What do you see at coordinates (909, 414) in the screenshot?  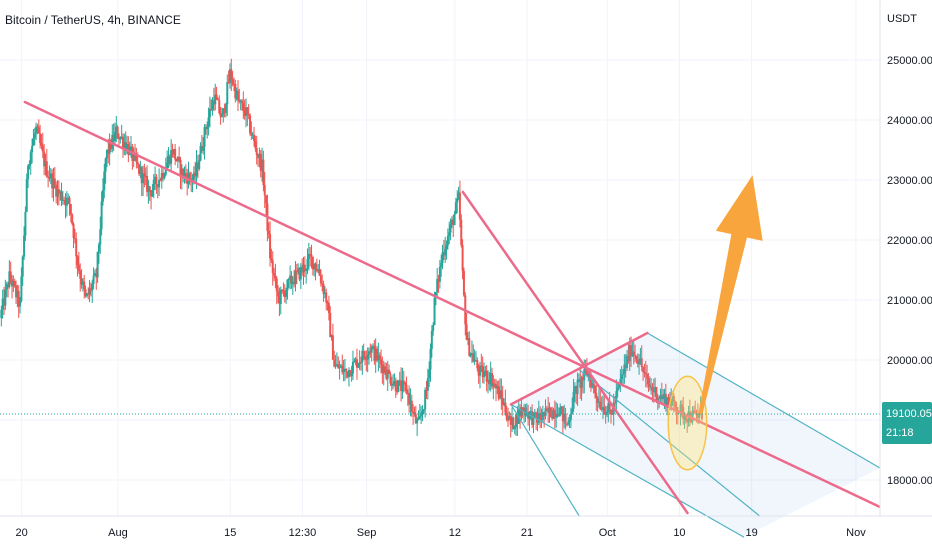 I see `last-price-value: 19100.05` at bounding box center [909, 414].